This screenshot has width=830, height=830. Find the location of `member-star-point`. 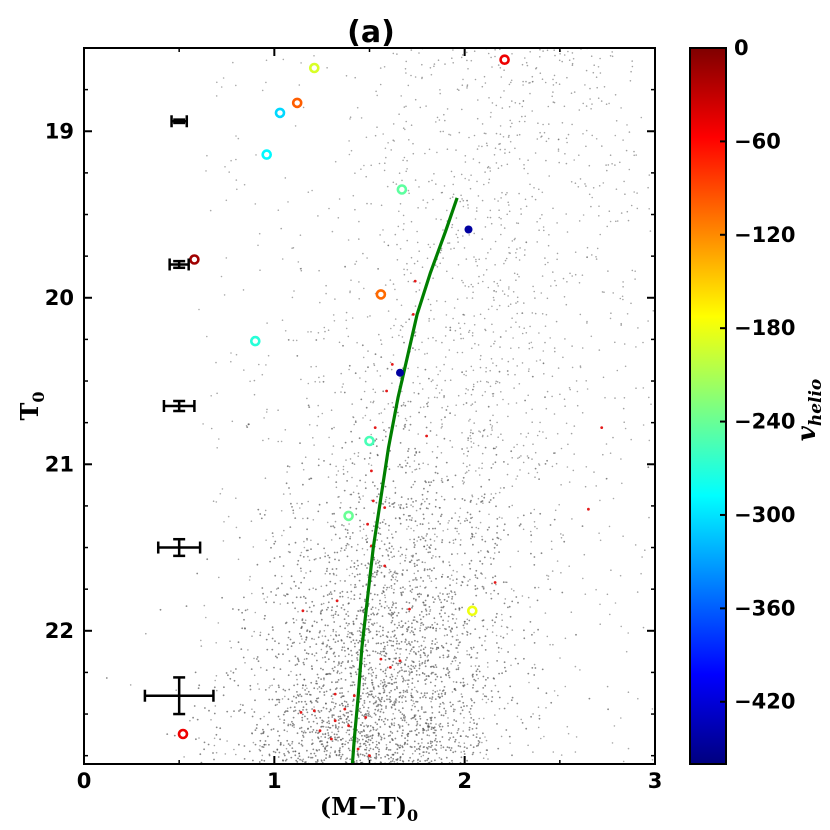

member-star-point is located at coordinates (373, 501).